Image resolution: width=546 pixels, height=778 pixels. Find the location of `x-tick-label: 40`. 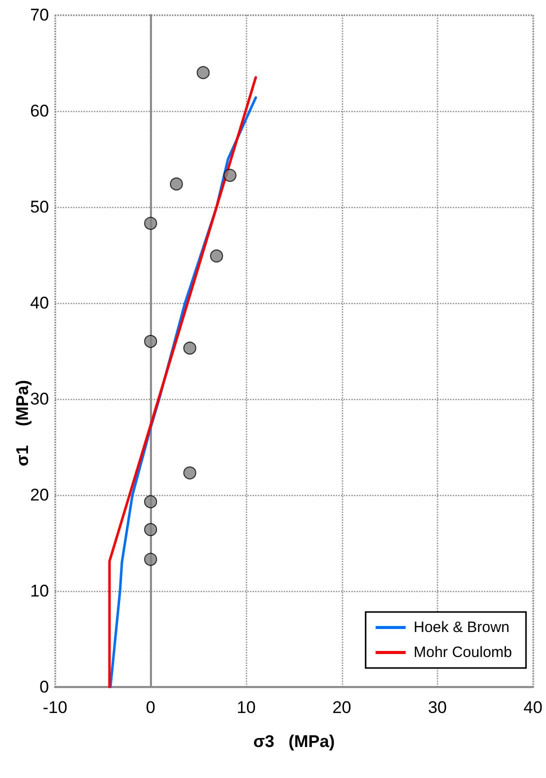

x-tick-label: 40 is located at coordinates (533, 707).